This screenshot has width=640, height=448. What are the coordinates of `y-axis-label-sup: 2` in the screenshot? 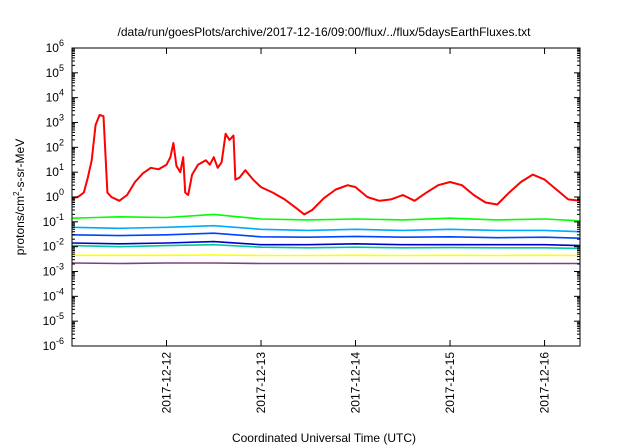 It's located at (16, 193).